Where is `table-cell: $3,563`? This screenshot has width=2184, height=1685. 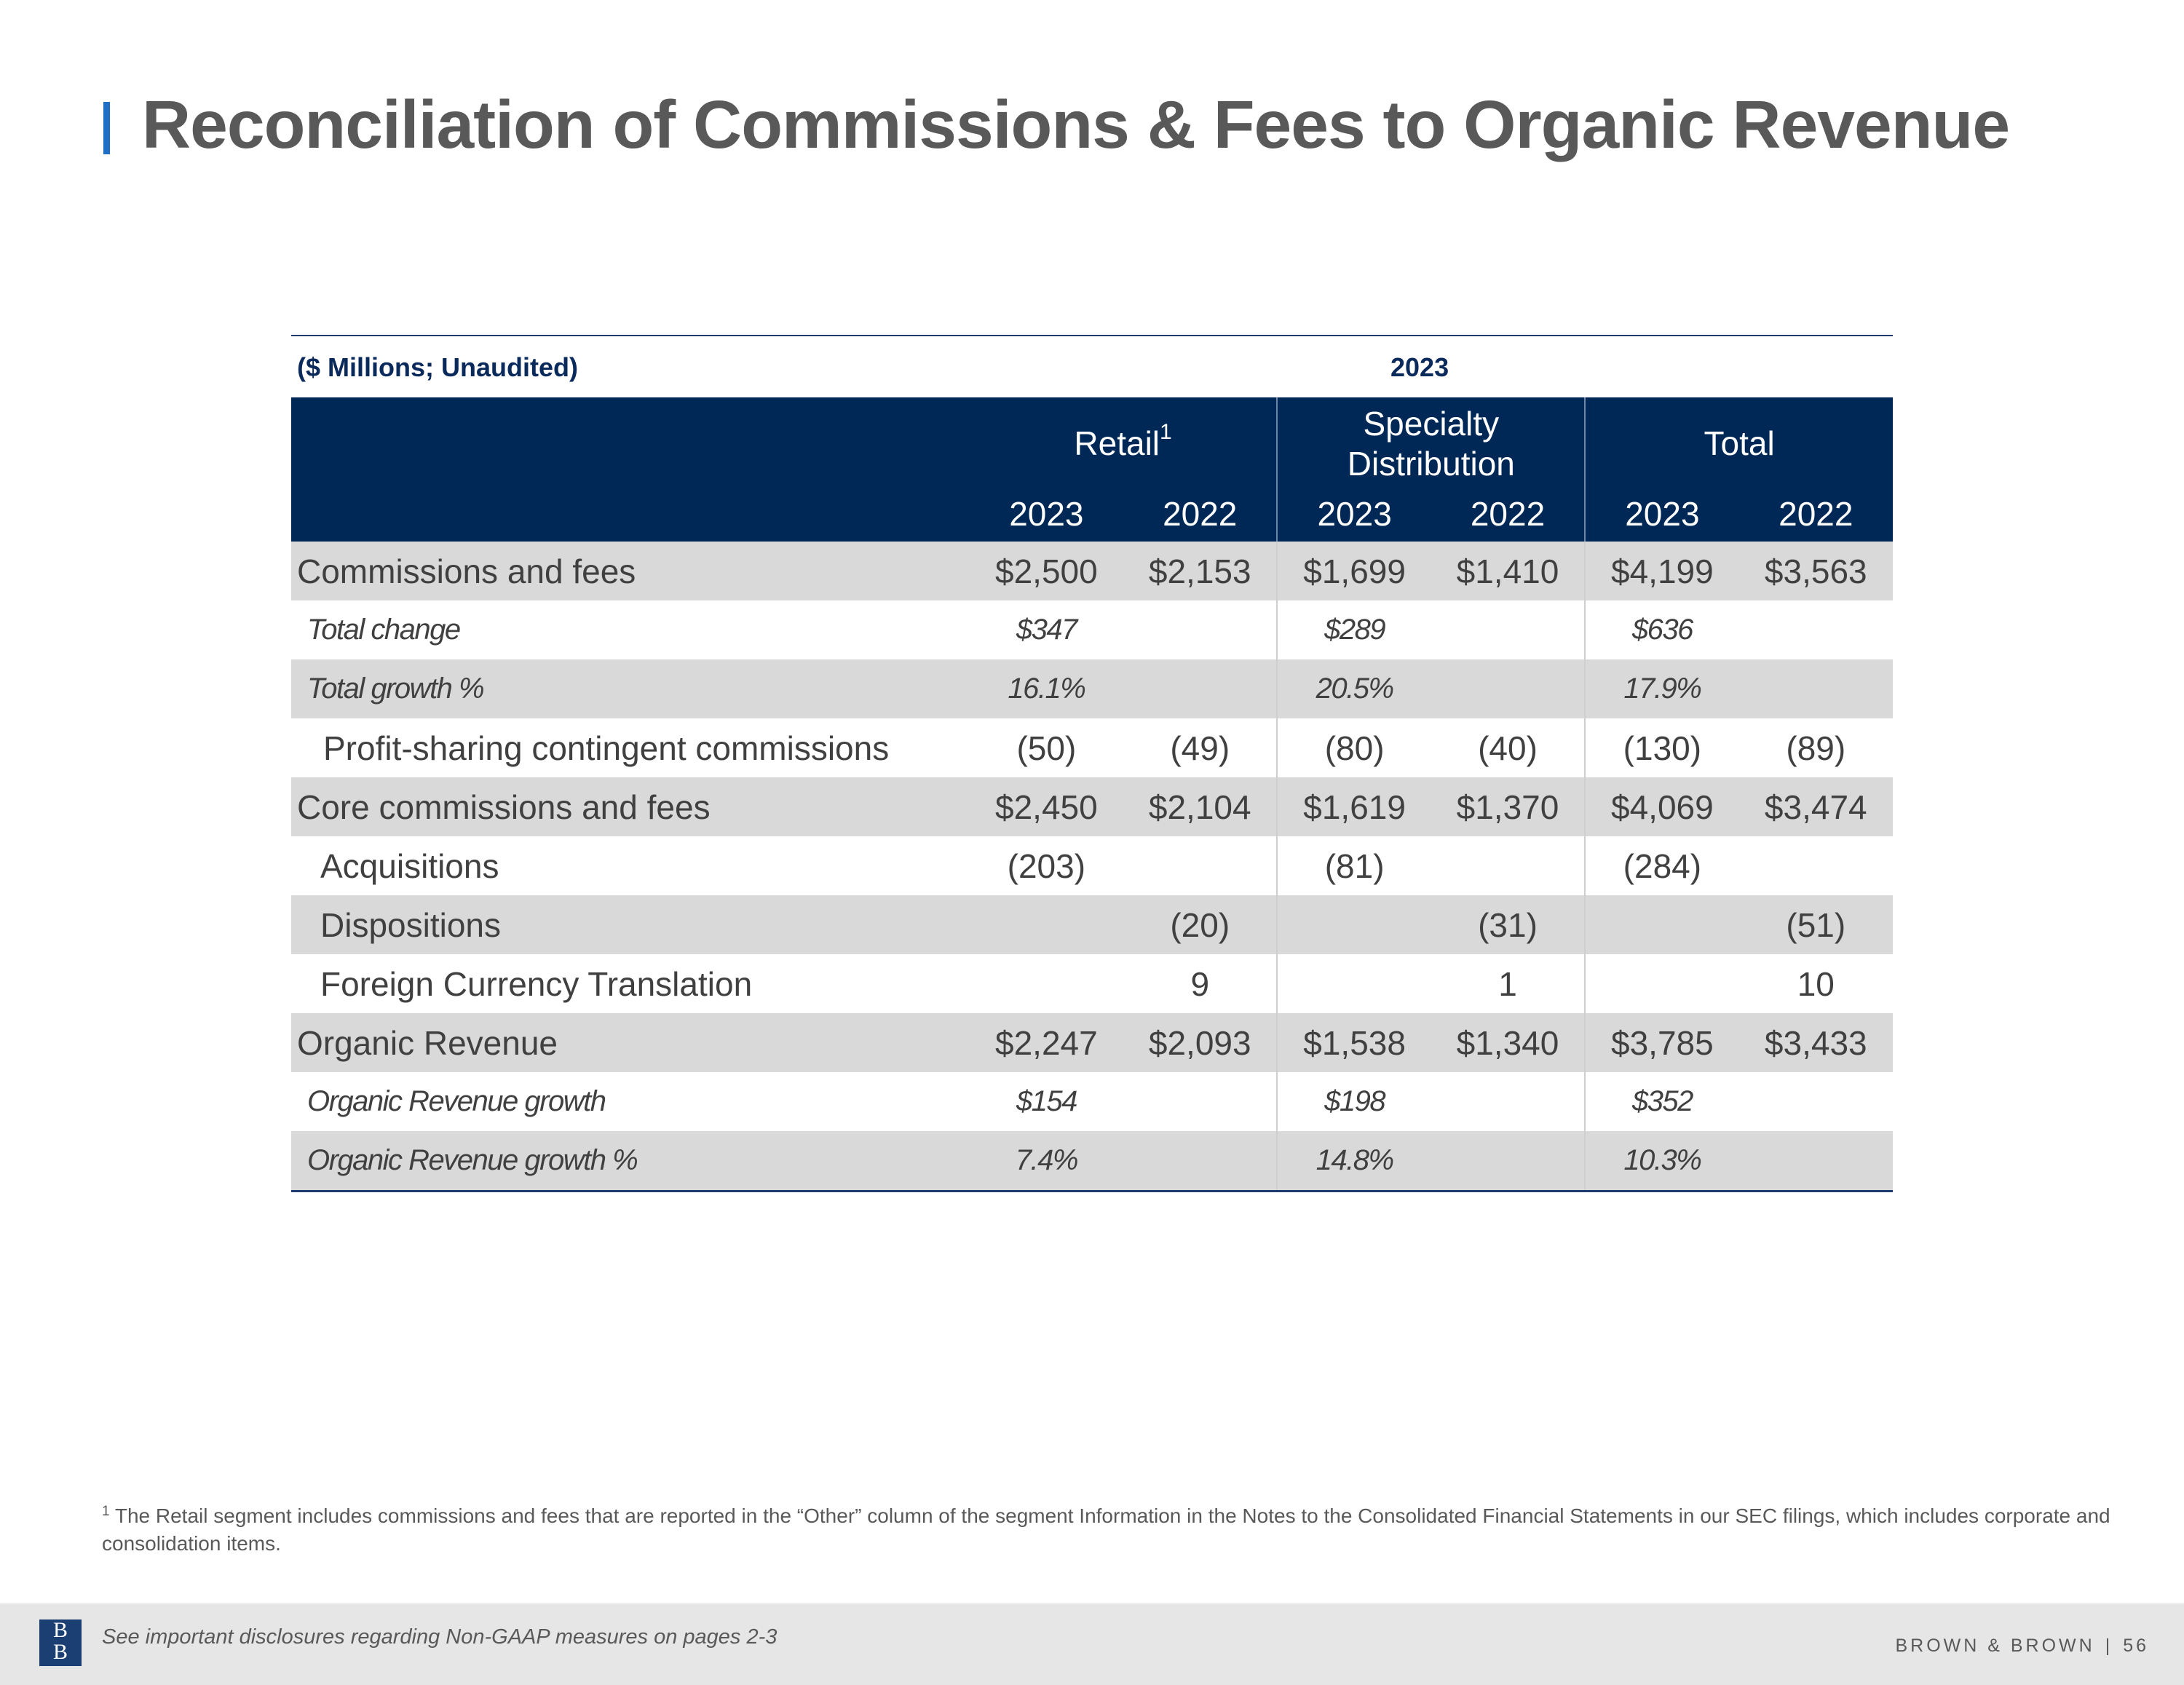
table-cell: $3,563 is located at coordinates (1815, 571).